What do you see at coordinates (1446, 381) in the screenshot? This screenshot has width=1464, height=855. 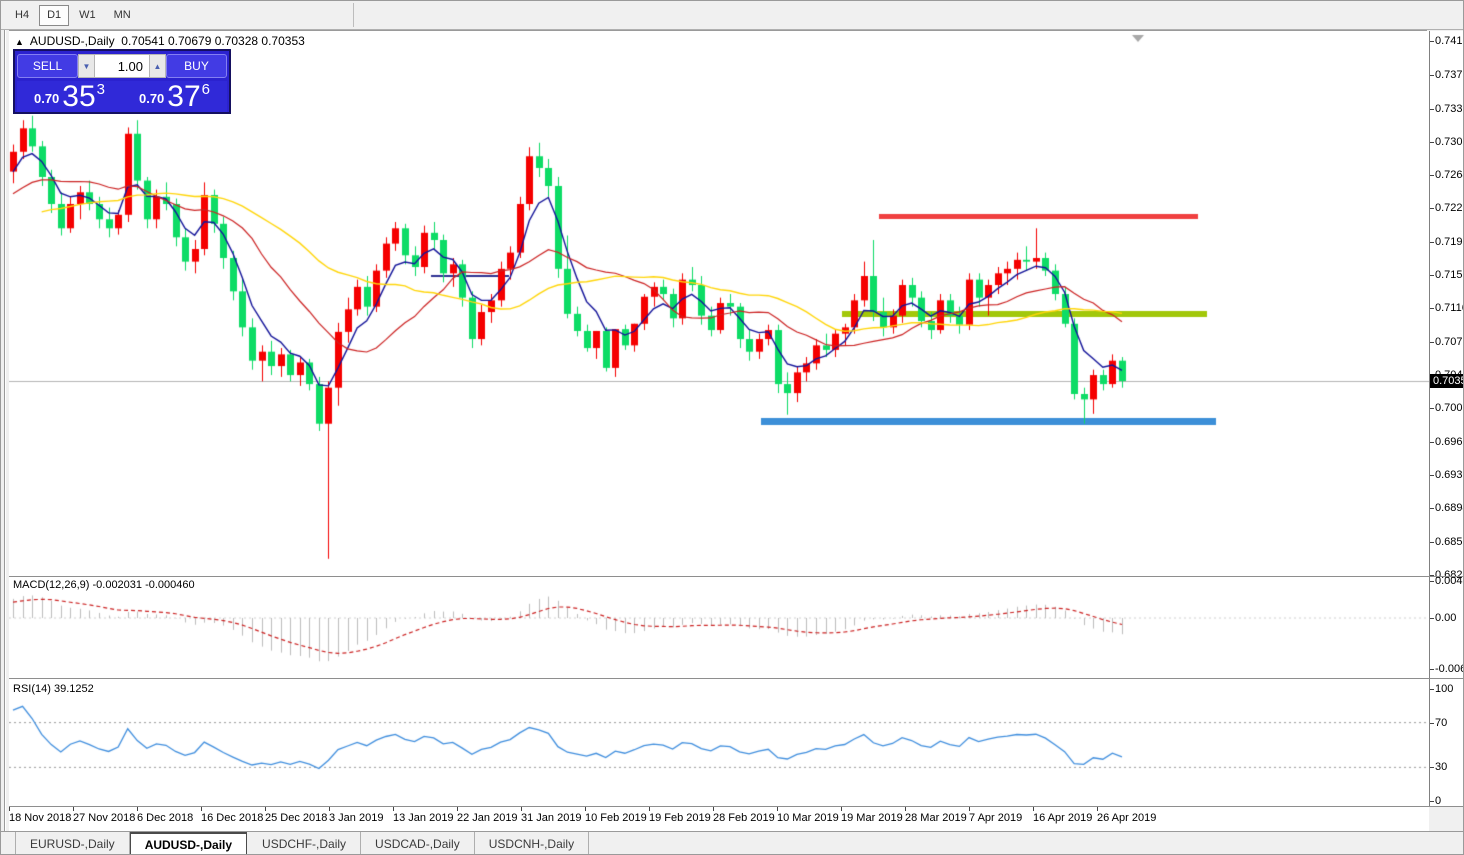 I see `current-price-tag: 0.70353` at bounding box center [1446, 381].